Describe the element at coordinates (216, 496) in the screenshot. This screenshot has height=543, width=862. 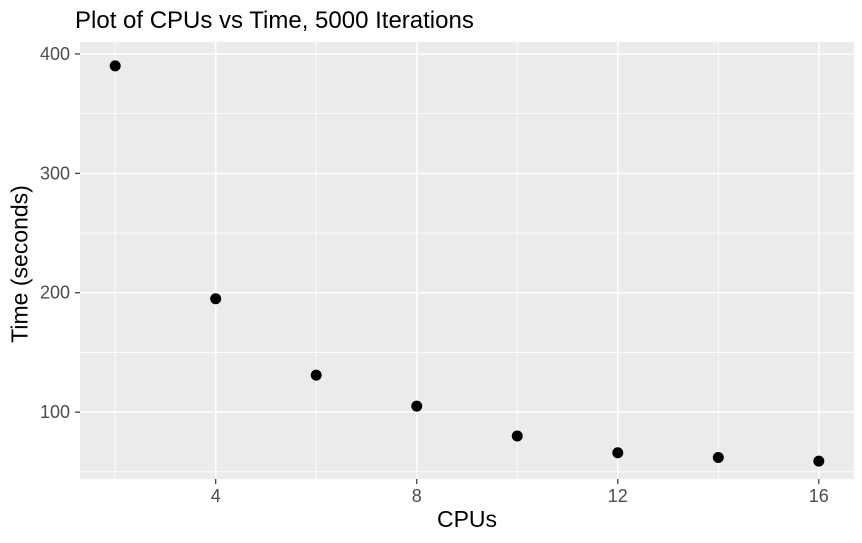
I see `x-tick-label: 4` at that location.